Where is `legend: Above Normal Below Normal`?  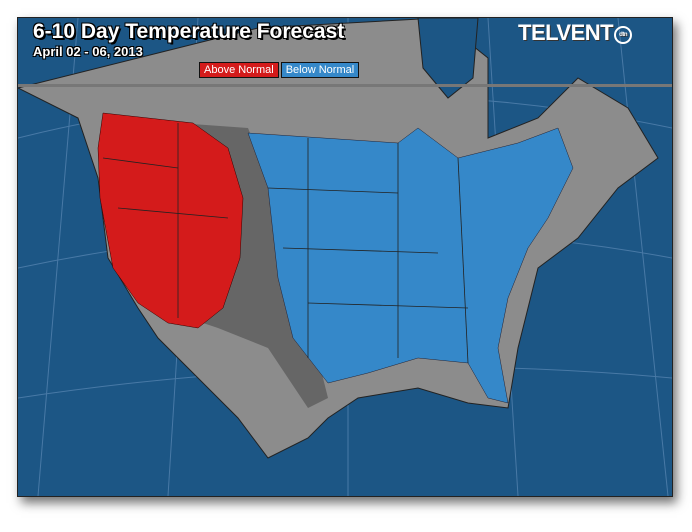 legend: Above Normal Below Normal is located at coordinates (279, 70).